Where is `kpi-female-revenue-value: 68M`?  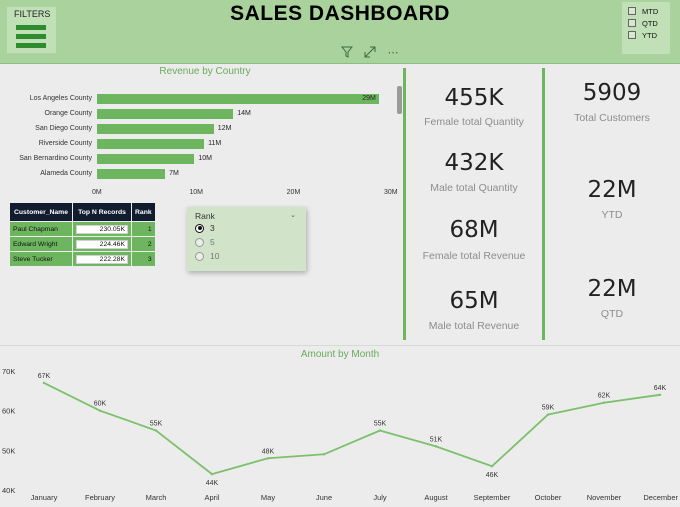
kpi-female-revenue-value: 68M is located at coordinates (474, 230).